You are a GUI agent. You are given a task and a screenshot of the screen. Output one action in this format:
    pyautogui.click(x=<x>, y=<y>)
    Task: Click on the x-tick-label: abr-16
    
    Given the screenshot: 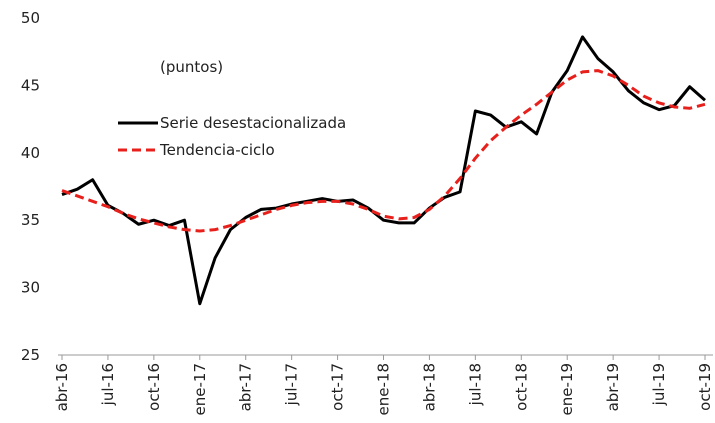 What is the action you would take?
    pyautogui.click(x=62, y=387)
    